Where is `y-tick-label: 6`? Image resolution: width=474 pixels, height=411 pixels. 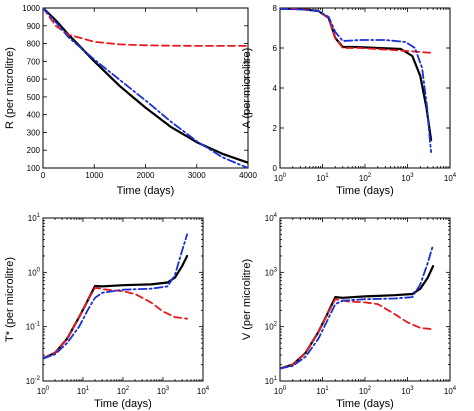
y-tick-label: 6 is located at coordinates (275, 48).